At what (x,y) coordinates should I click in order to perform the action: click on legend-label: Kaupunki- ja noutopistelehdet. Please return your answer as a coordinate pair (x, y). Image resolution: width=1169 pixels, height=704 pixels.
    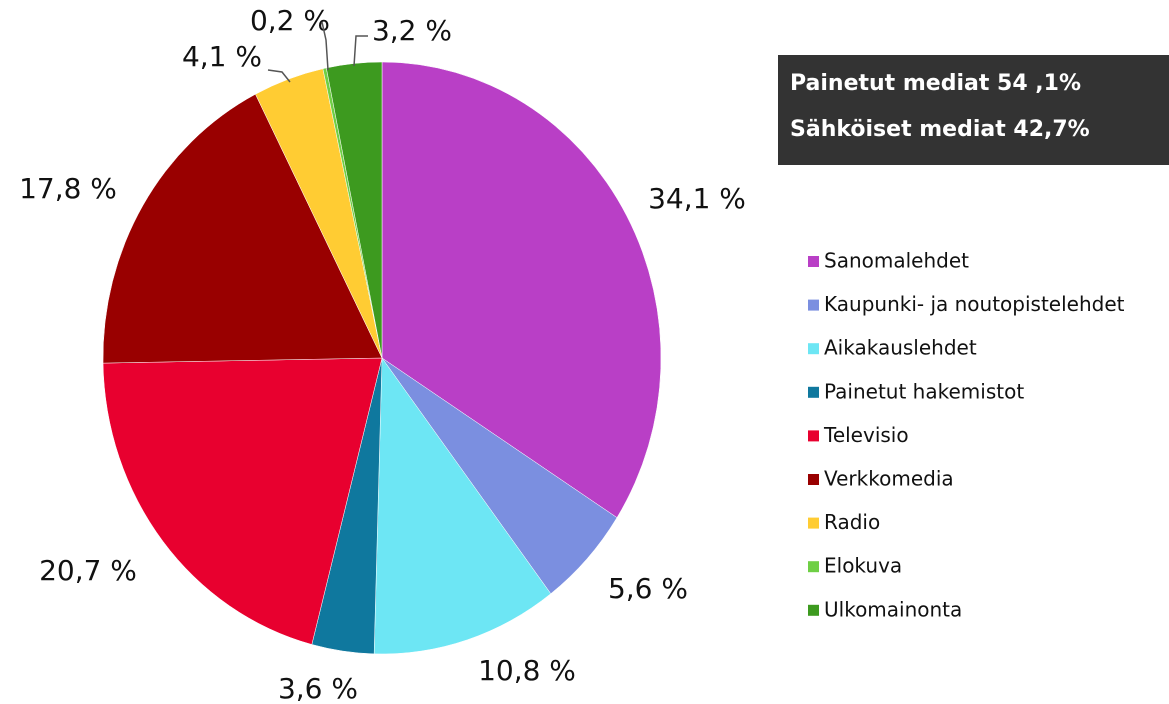
    Looking at the image, I should click on (974, 304).